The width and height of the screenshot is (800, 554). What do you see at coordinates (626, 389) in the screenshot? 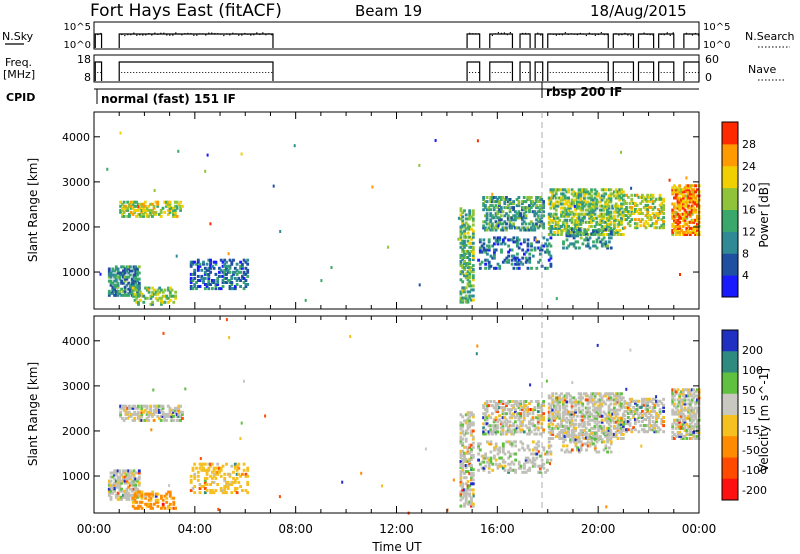
I see `heatmap-speckle` at bounding box center [626, 389].